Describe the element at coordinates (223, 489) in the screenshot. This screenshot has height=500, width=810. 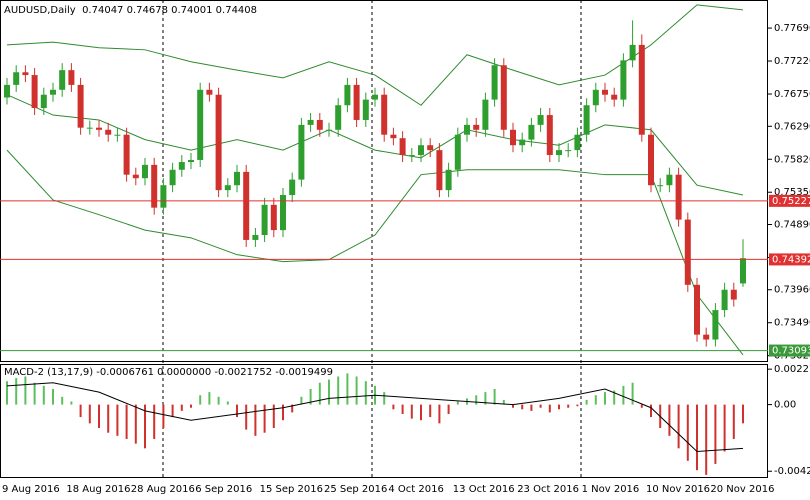
I see `x-tick-label: 6 Sep 2016` at that location.